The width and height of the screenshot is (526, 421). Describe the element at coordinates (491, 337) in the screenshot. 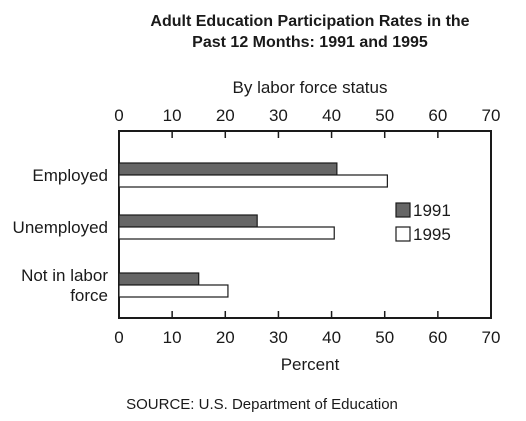

I see `bottom-tick-label: 70` at that location.